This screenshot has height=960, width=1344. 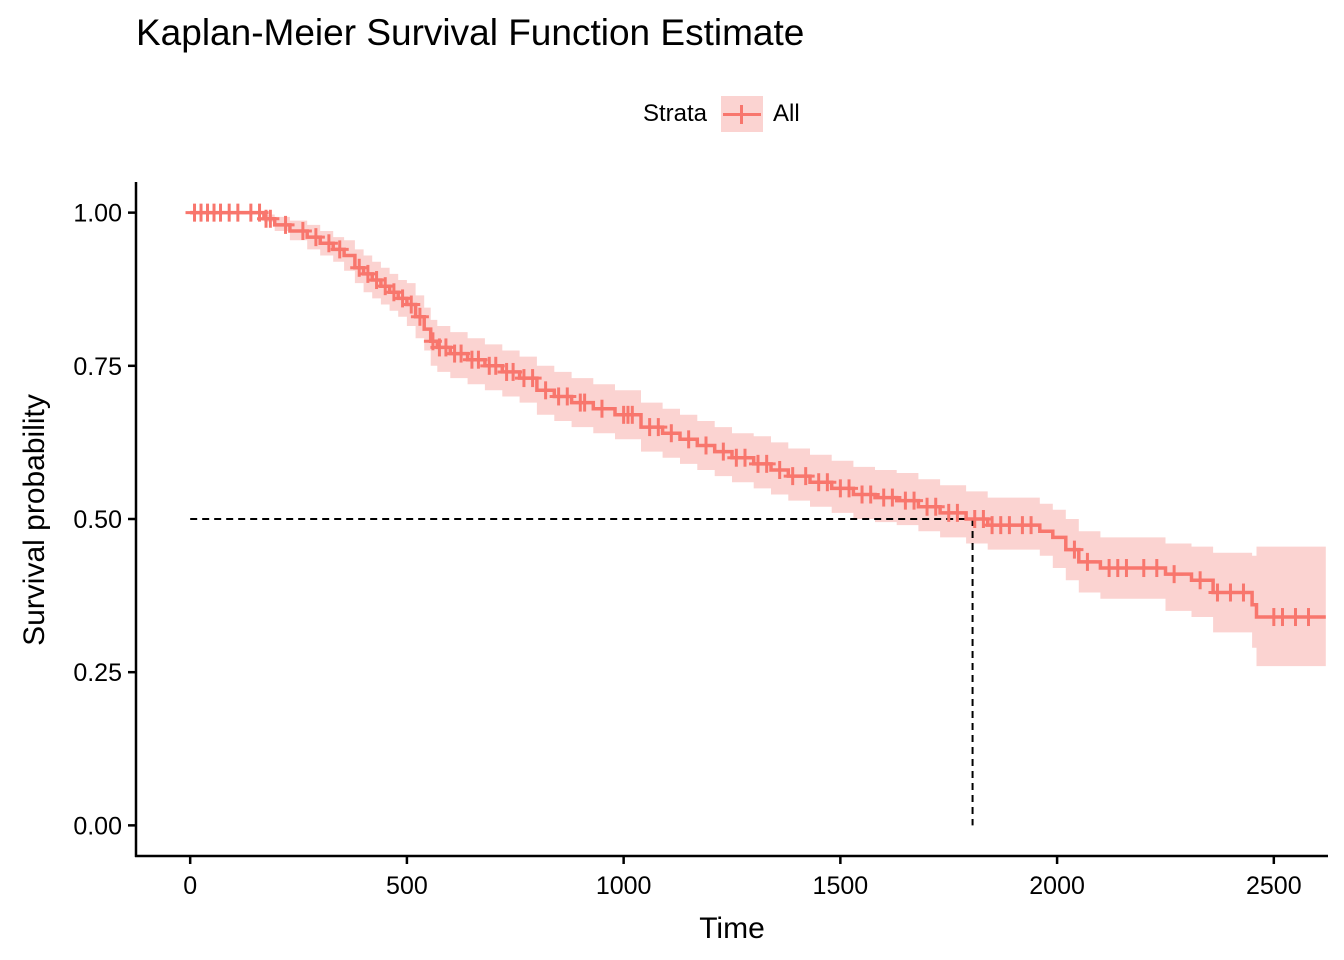 I want to click on legend-key-all, so click(x=742, y=114).